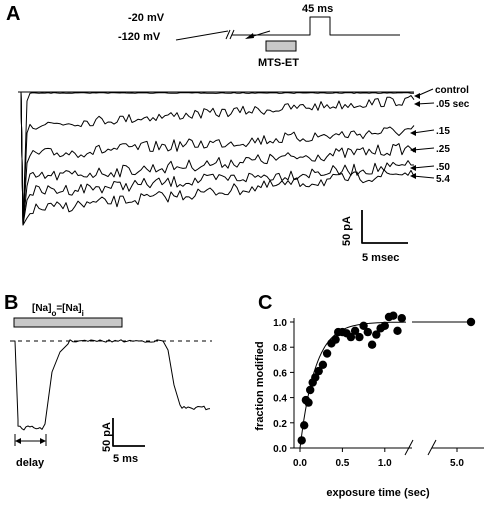  Describe the element at coordinates (111, 385) in the screenshot. I see `current-trace-b` at that location.